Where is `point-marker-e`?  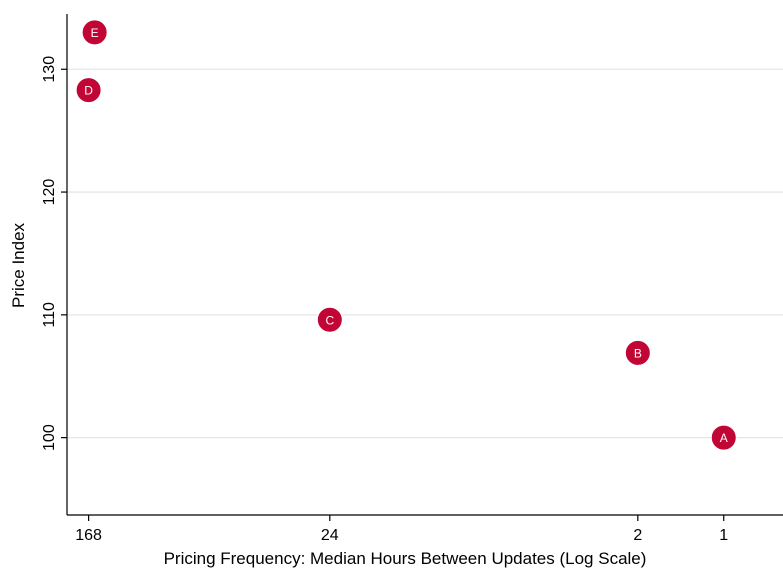 point-marker-e is located at coordinates (94, 32).